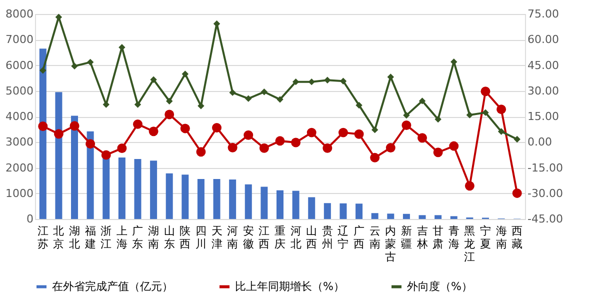 The width and height of the screenshot is (597, 304). What do you see at coordinates (422, 237) in the screenshot?
I see `x-tick-label: 吉林` at bounding box center [422, 237].